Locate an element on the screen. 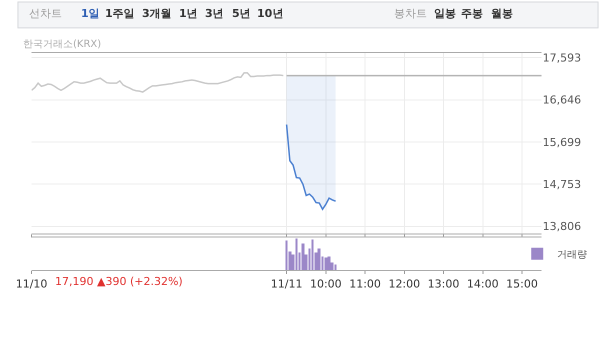 The image size is (600, 337). text: 3개월 is located at coordinates (157, 13).